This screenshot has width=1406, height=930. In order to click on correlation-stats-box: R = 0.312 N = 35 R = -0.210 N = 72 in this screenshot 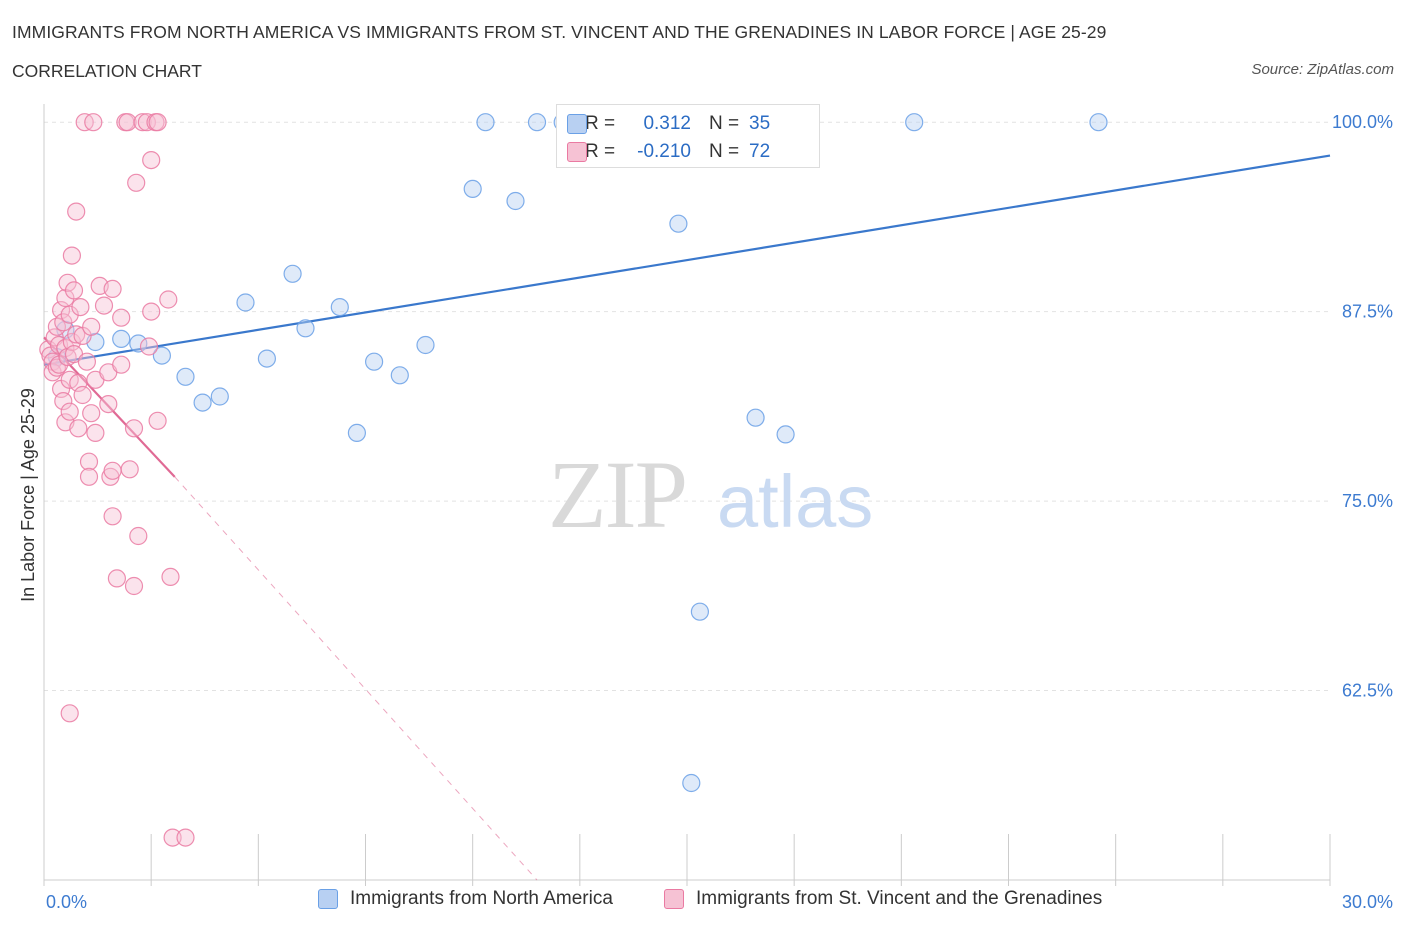, I will do `click(688, 136)`.